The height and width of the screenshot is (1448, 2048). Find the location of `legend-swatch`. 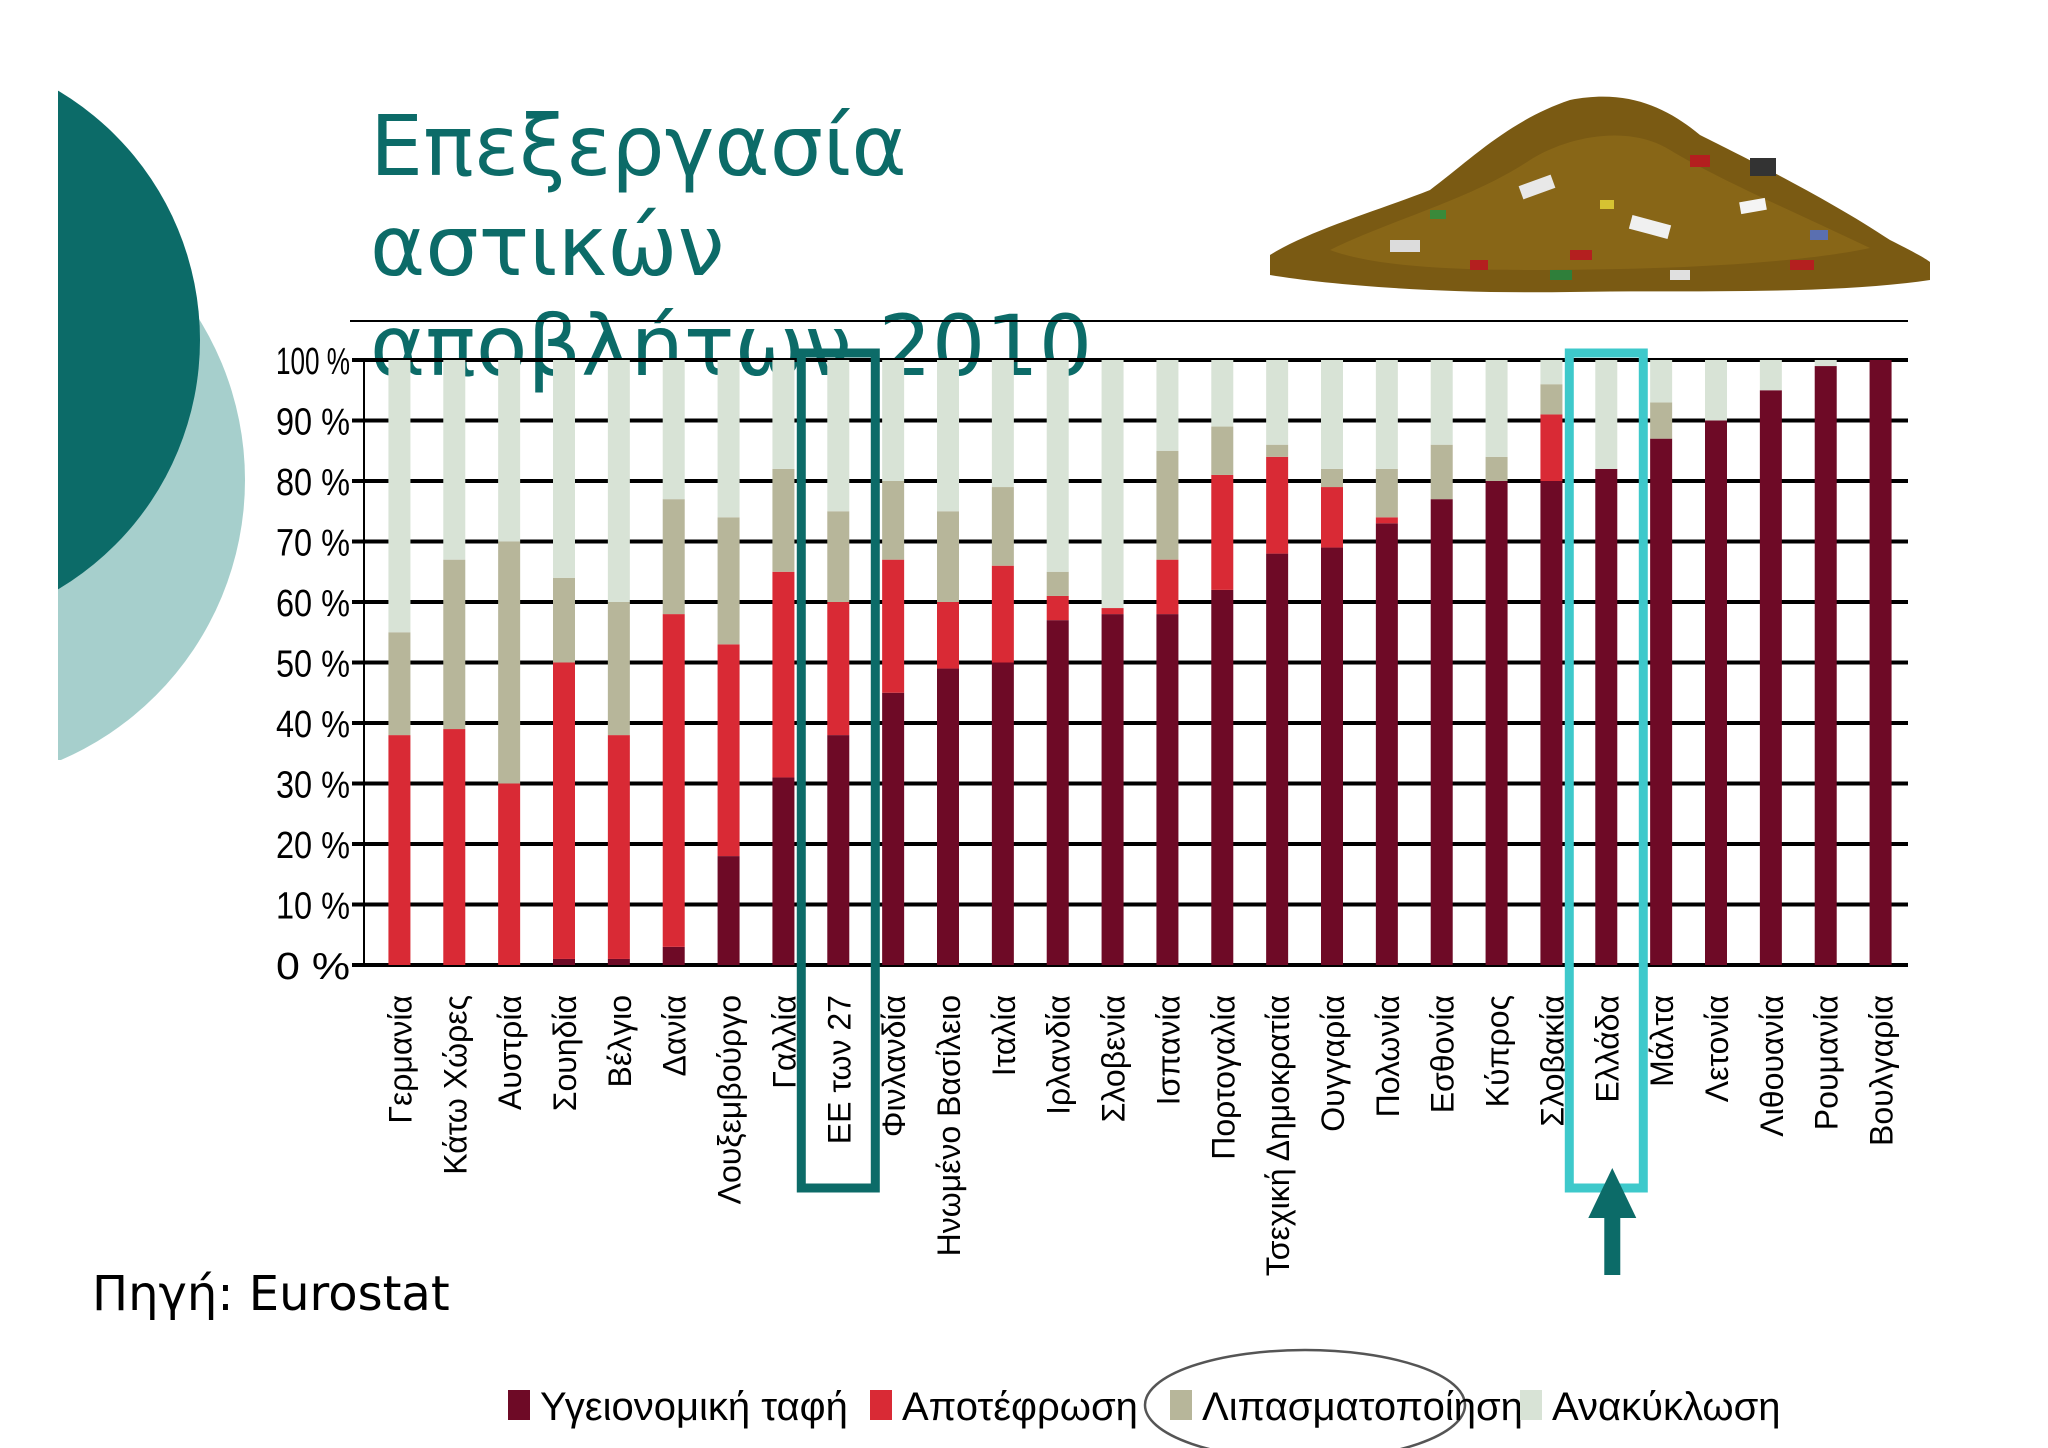

legend-swatch is located at coordinates (1531, 1405).